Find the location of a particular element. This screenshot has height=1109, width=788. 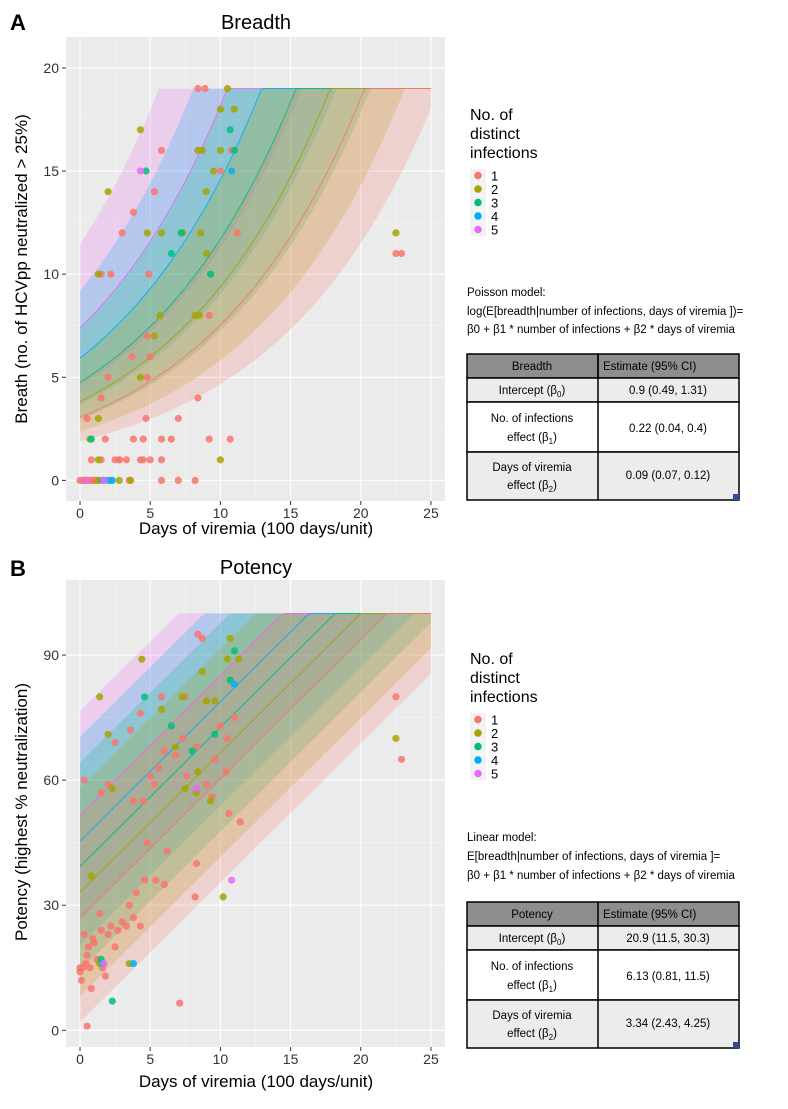

fitted-curve-2-infections is located at coordinates (255, 752).